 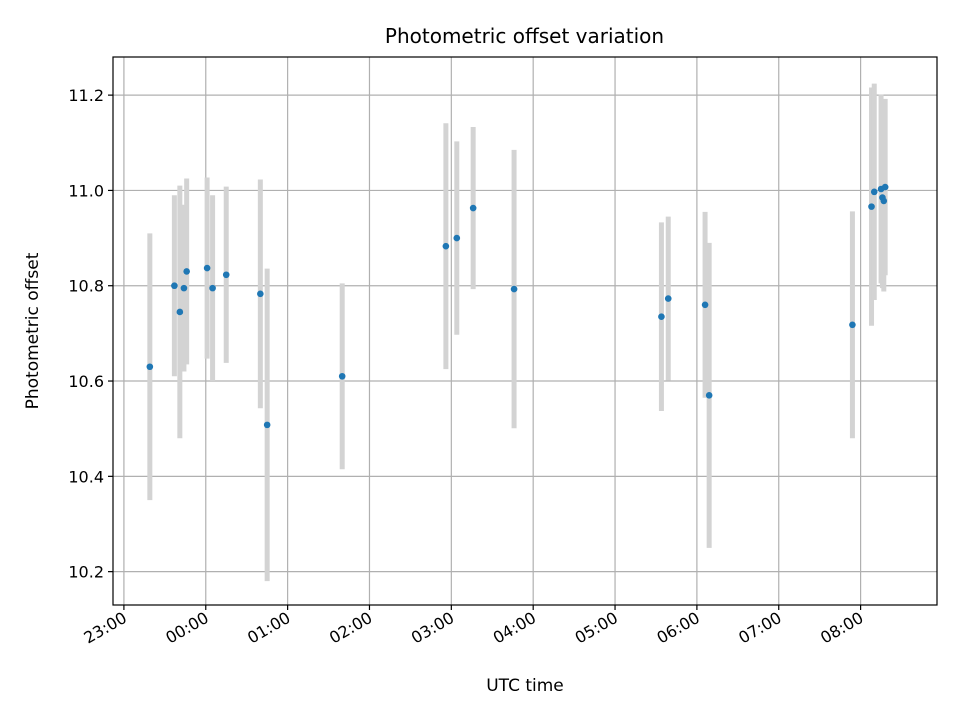 I want to click on y-tick-label: 11.0, so click(x=86, y=190).